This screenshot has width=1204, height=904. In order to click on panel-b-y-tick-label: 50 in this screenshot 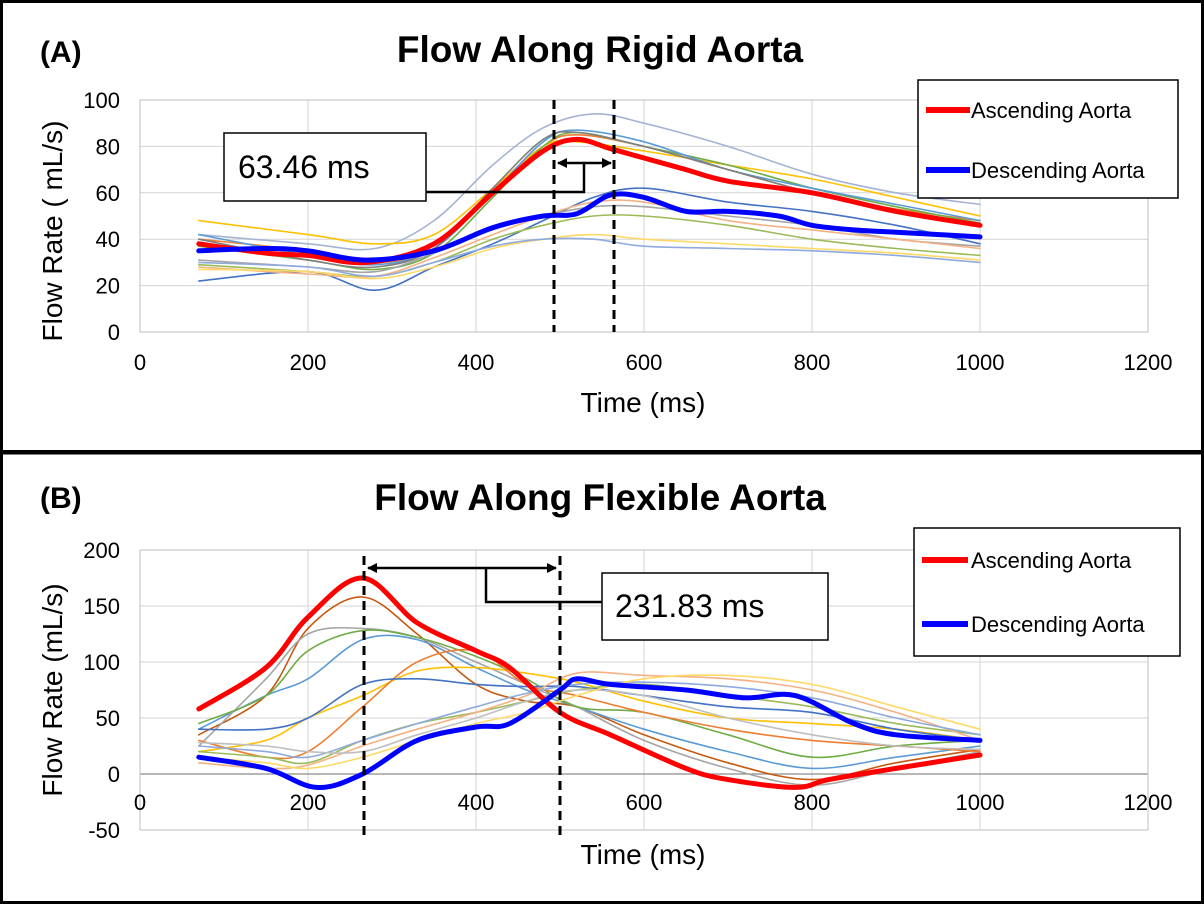, I will do `click(108, 718)`.